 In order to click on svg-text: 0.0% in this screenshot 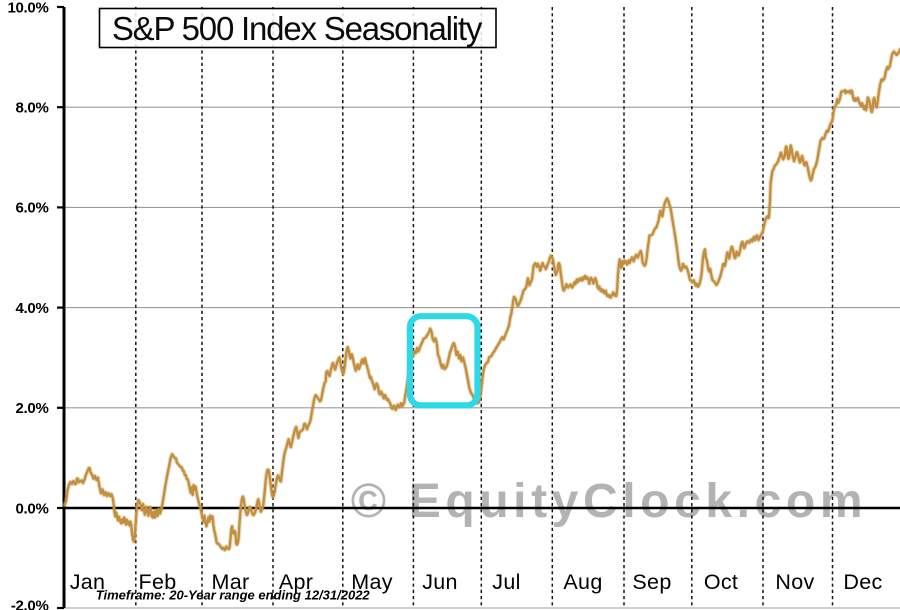, I will do `click(32, 508)`.